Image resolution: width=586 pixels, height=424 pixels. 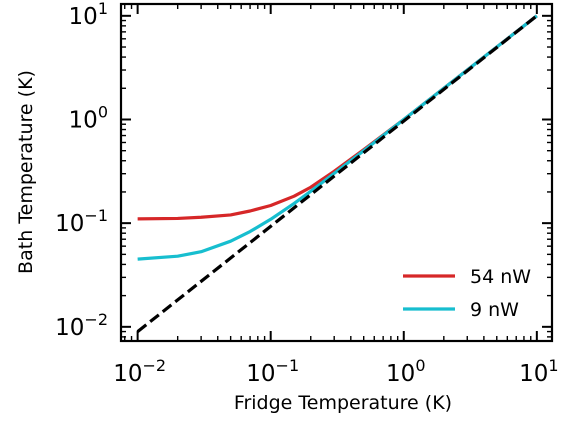 I want to click on x-tick-exponent: −2, so click(x=154, y=365).